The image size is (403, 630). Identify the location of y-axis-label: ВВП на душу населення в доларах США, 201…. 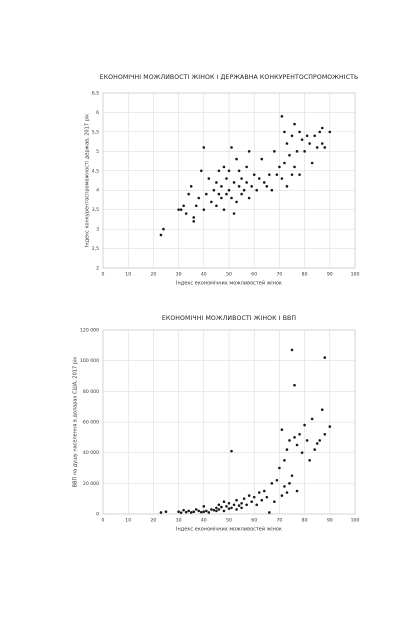
(76, 422).